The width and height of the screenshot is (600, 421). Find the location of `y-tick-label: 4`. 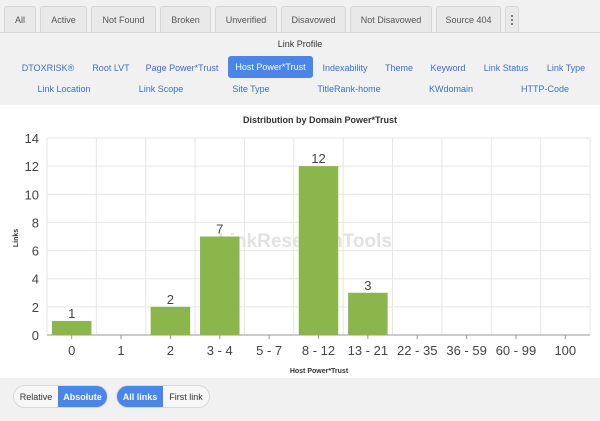

y-tick-label: 4 is located at coordinates (35, 279).